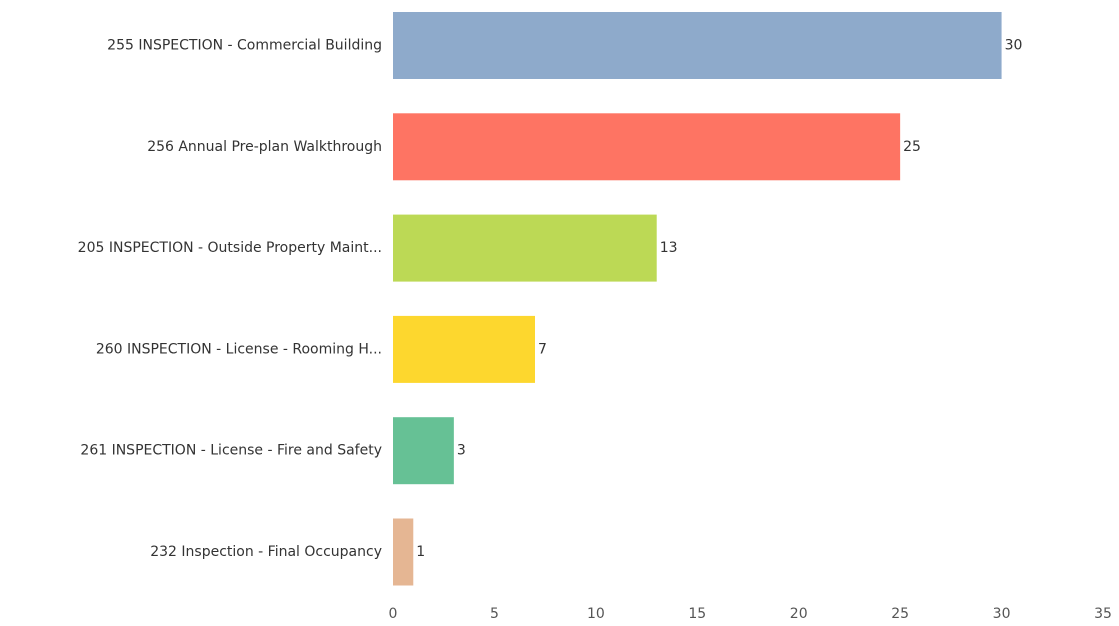 Image resolution: width=1119 pixels, height=626 pixels. I want to click on data-label: 1, so click(420, 552).